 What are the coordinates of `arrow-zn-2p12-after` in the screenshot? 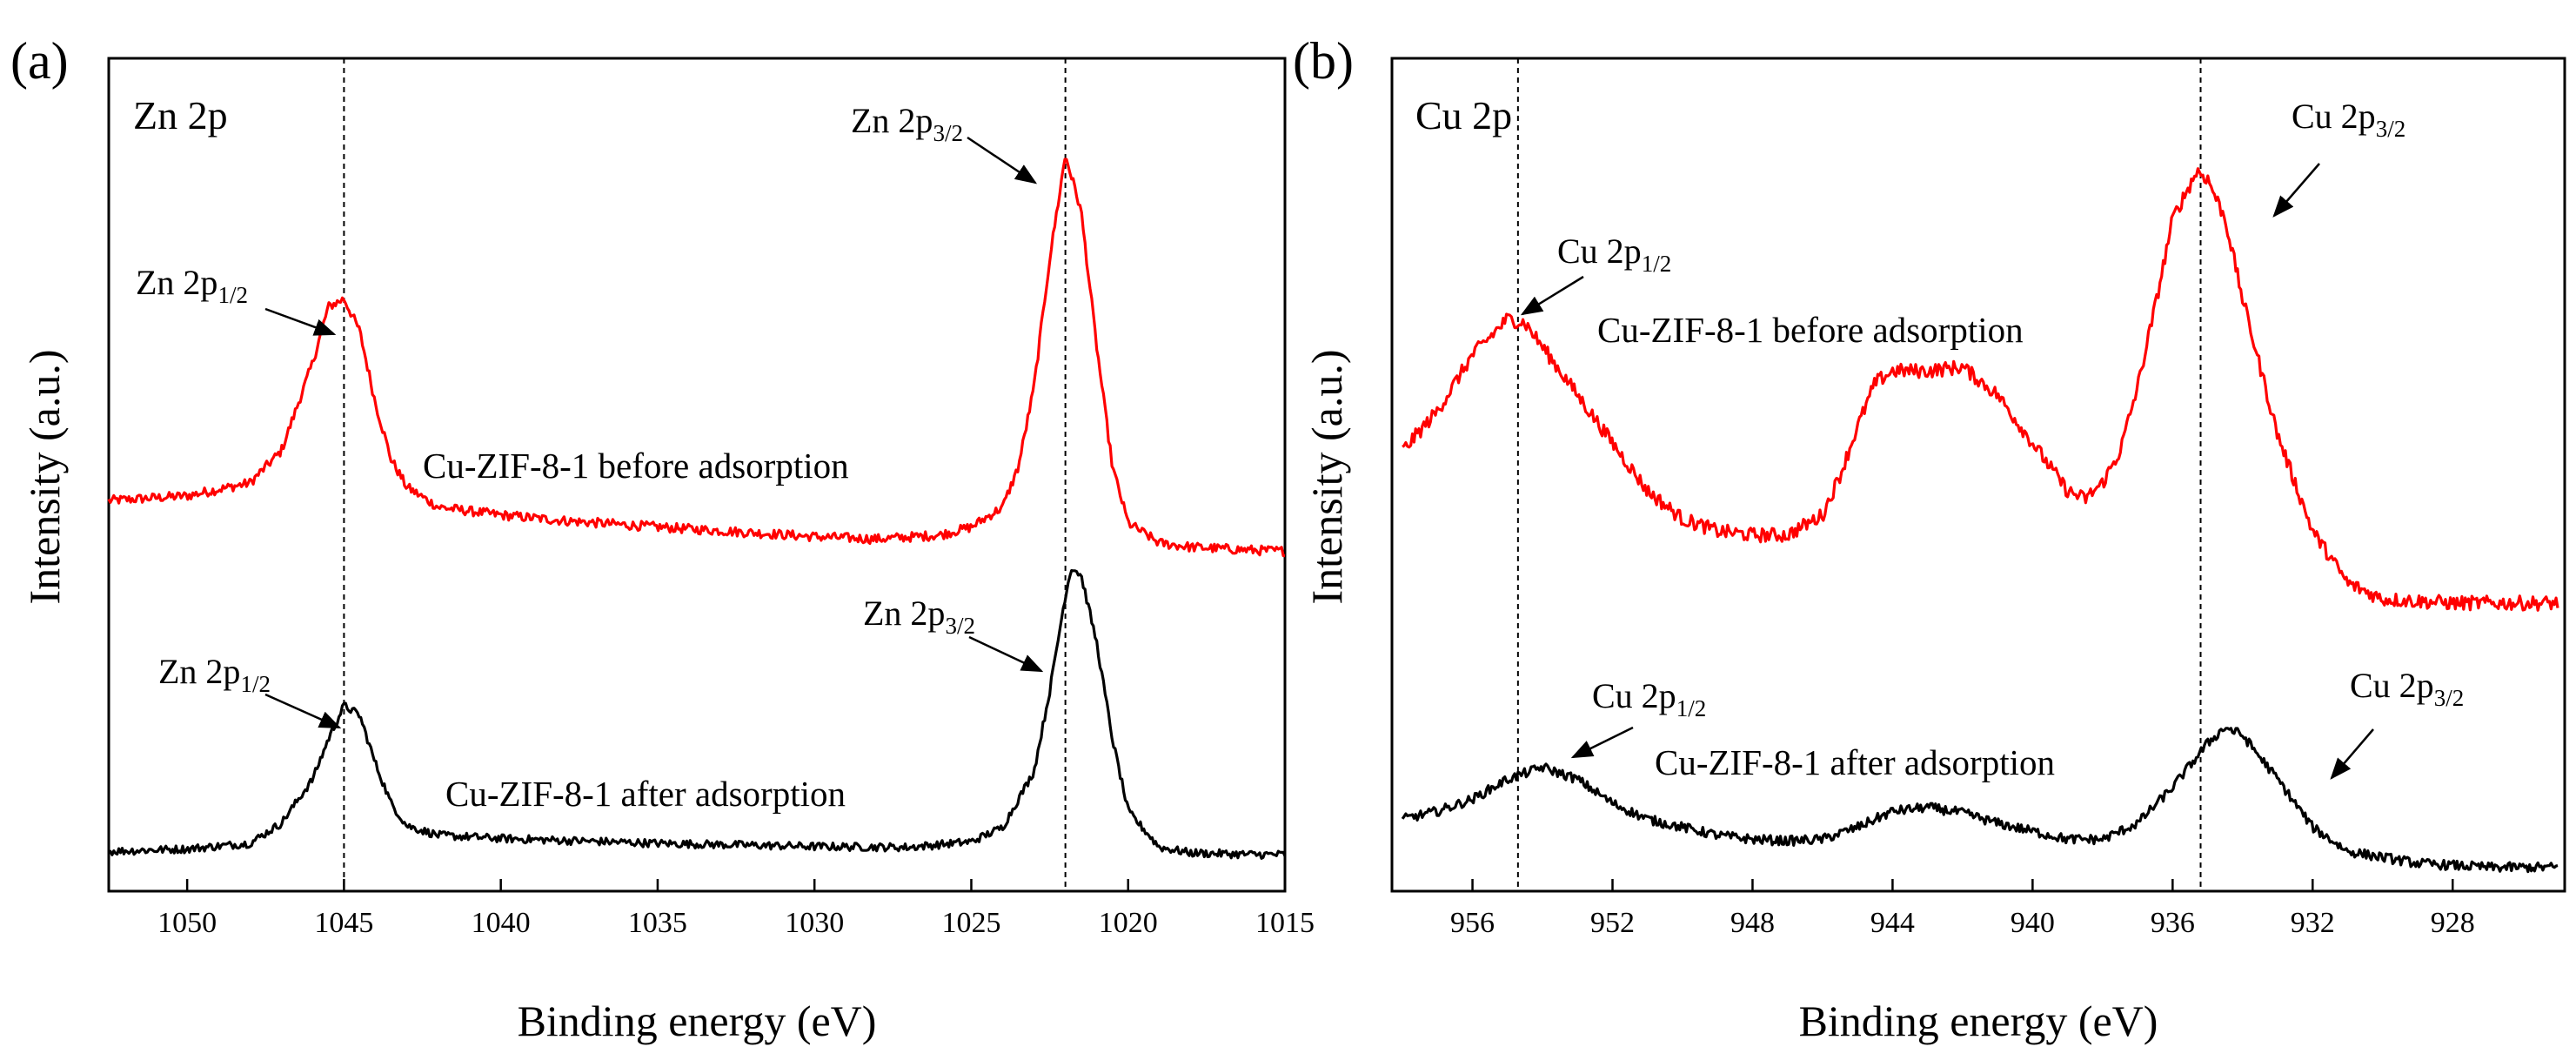 It's located at (303, 711).